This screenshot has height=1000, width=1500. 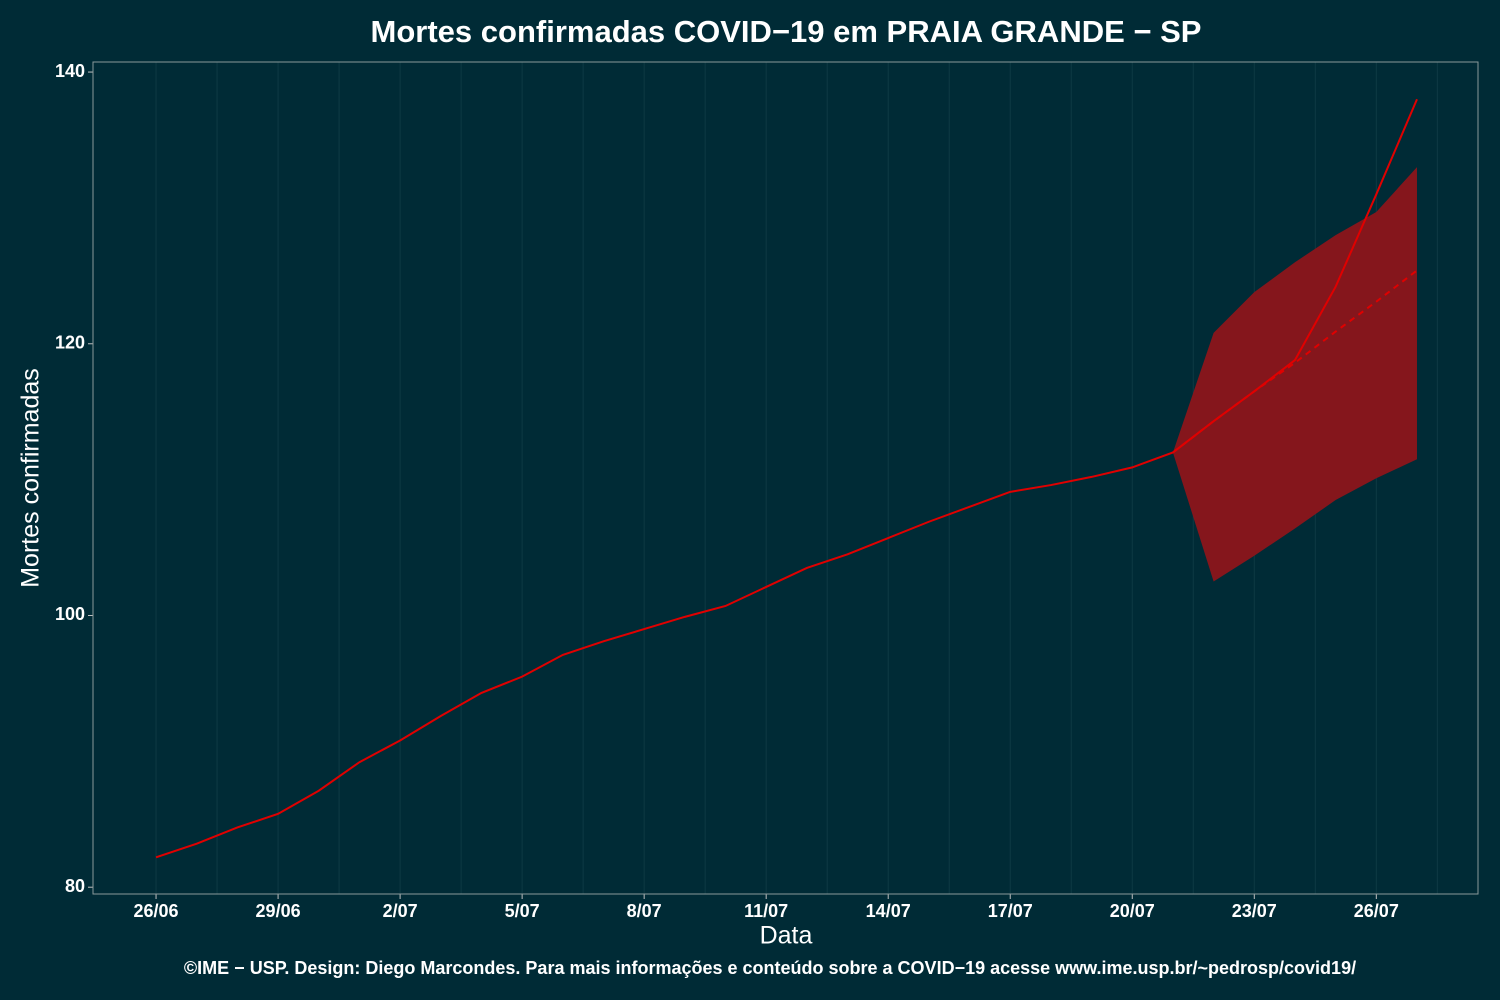 What do you see at coordinates (1376, 911) in the screenshot?
I see `x-tick-label: 26/07` at bounding box center [1376, 911].